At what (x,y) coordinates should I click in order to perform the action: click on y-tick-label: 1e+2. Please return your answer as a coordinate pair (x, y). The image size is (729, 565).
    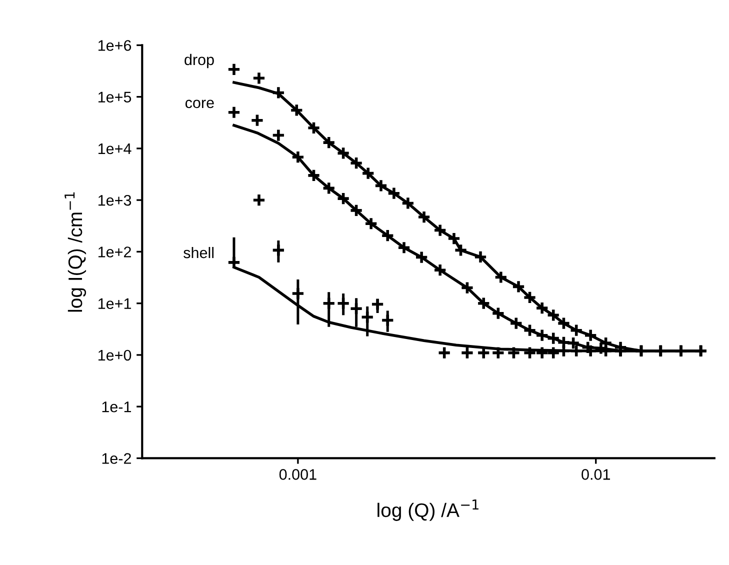
    Looking at the image, I should click on (114, 252).